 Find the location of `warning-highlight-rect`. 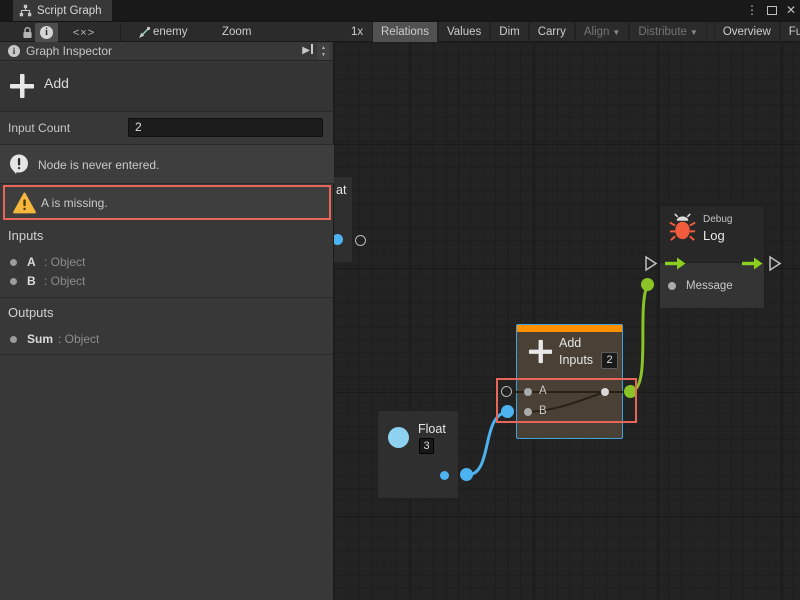

warning-highlight-rect is located at coordinates (566, 400).